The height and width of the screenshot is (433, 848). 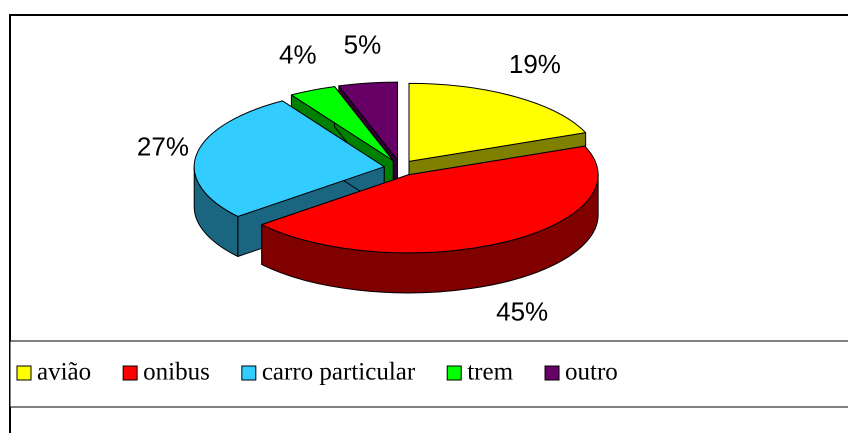 I want to click on data-label: 27%, so click(x=163, y=147).